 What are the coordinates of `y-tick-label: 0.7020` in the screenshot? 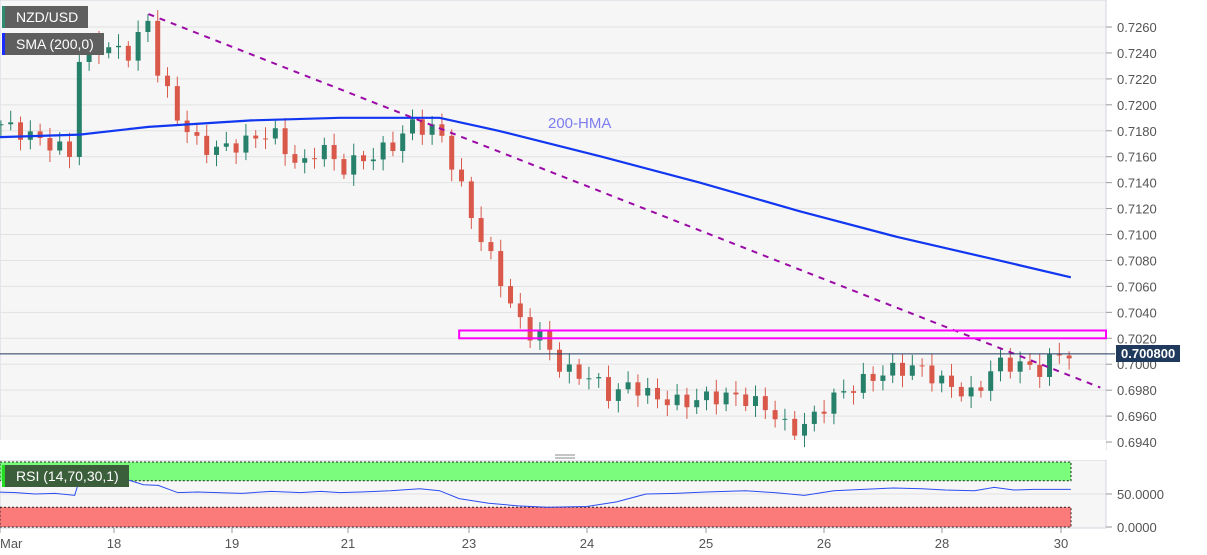 It's located at (1137, 338).